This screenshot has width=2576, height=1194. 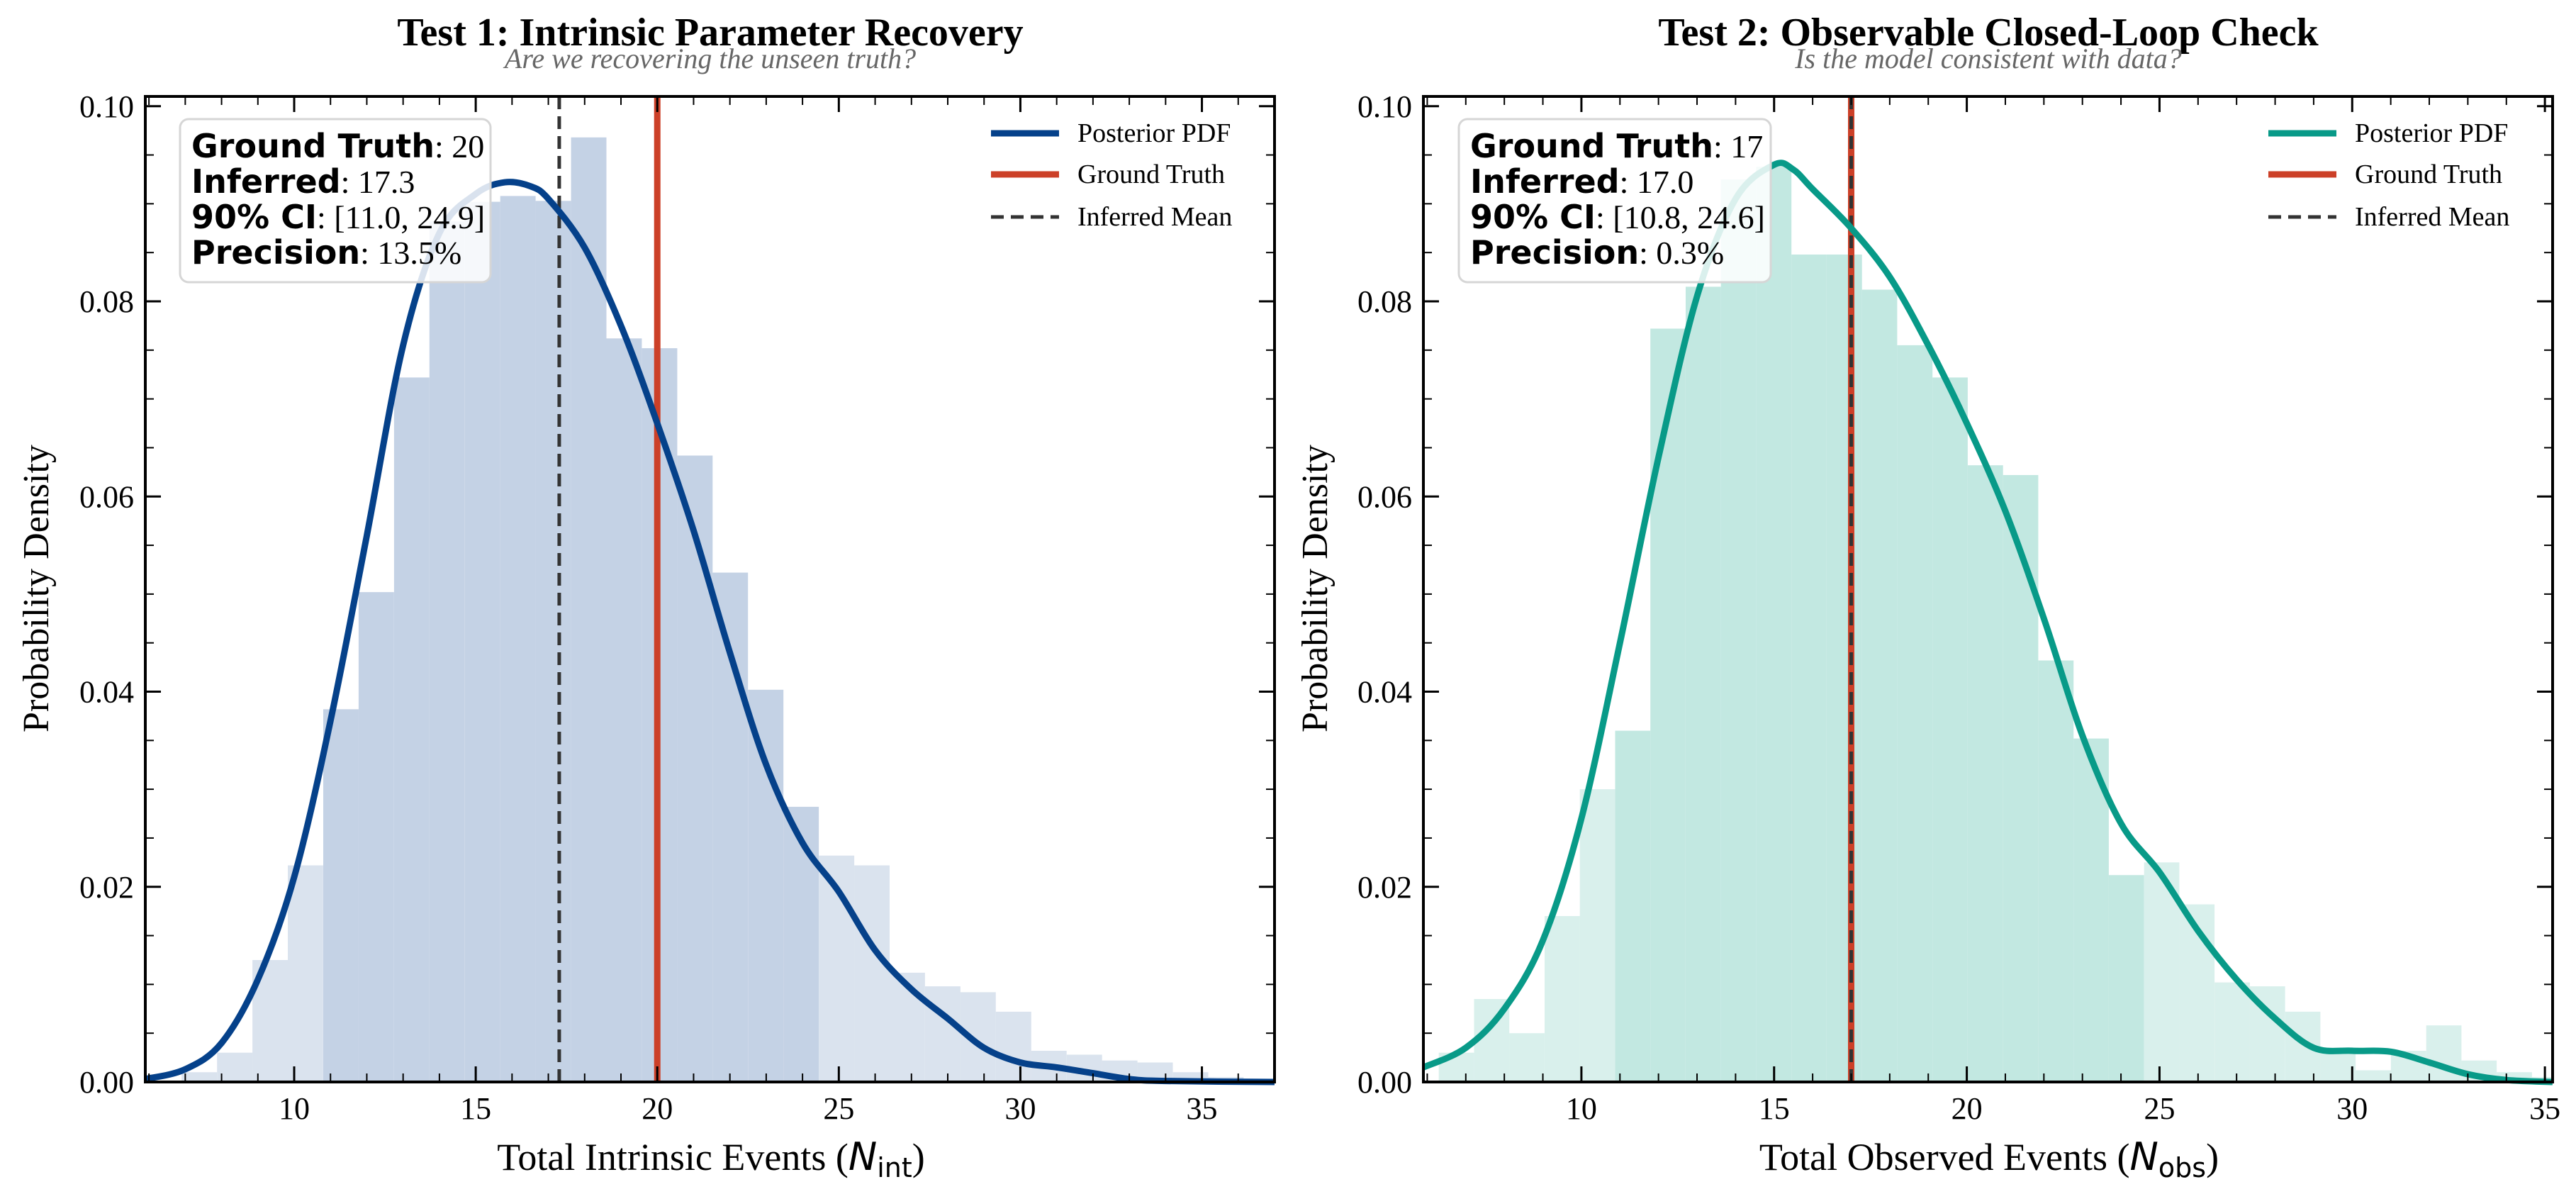 What do you see at coordinates (1545, 181) in the screenshot?
I see `info-inferred-label: Inferred` at bounding box center [1545, 181].